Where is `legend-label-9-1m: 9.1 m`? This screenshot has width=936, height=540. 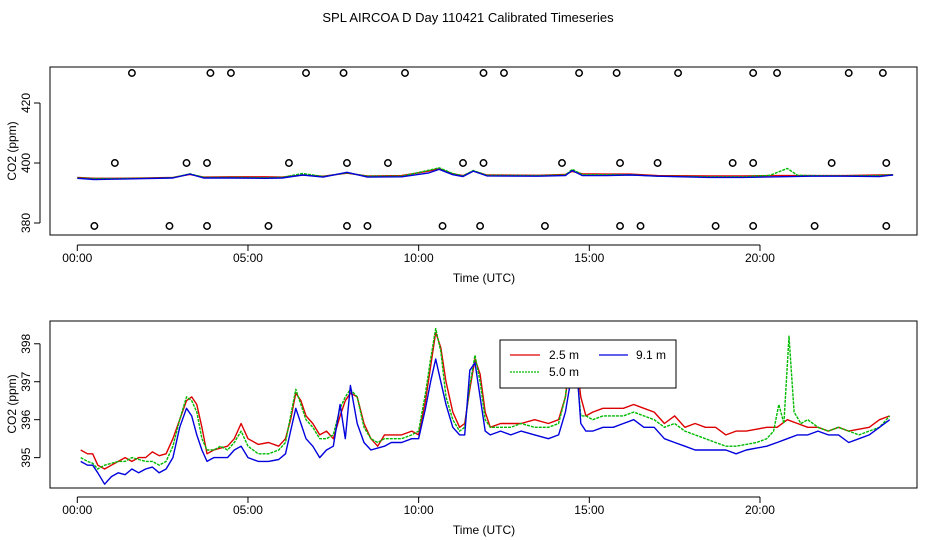
legend-label-9-1m: 9.1 m is located at coordinates (651, 355).